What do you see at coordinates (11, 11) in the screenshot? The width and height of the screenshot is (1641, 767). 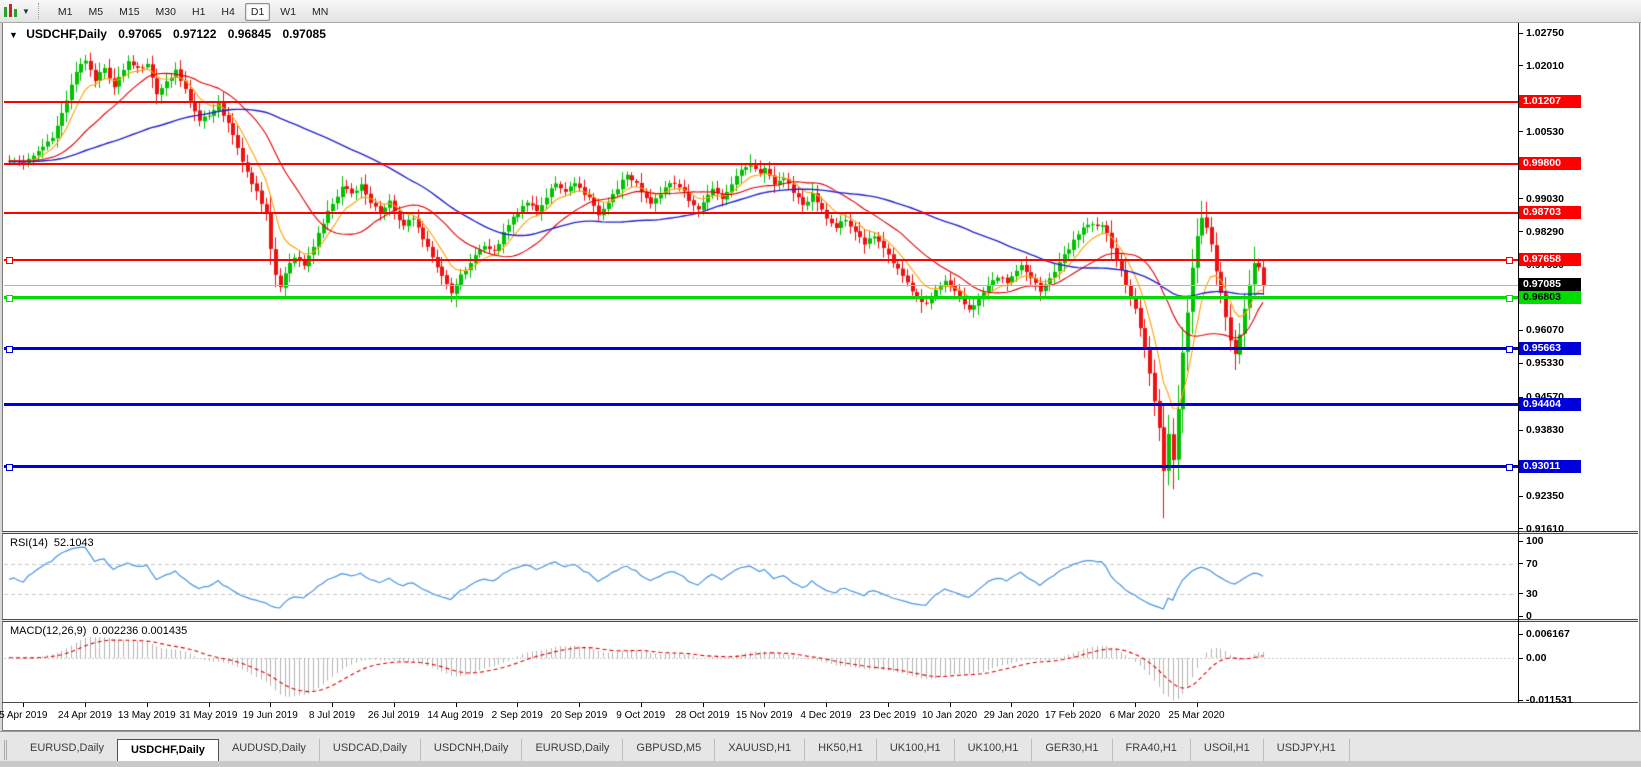 I see `chart-tools-icon` at bounding box center [11, 11].